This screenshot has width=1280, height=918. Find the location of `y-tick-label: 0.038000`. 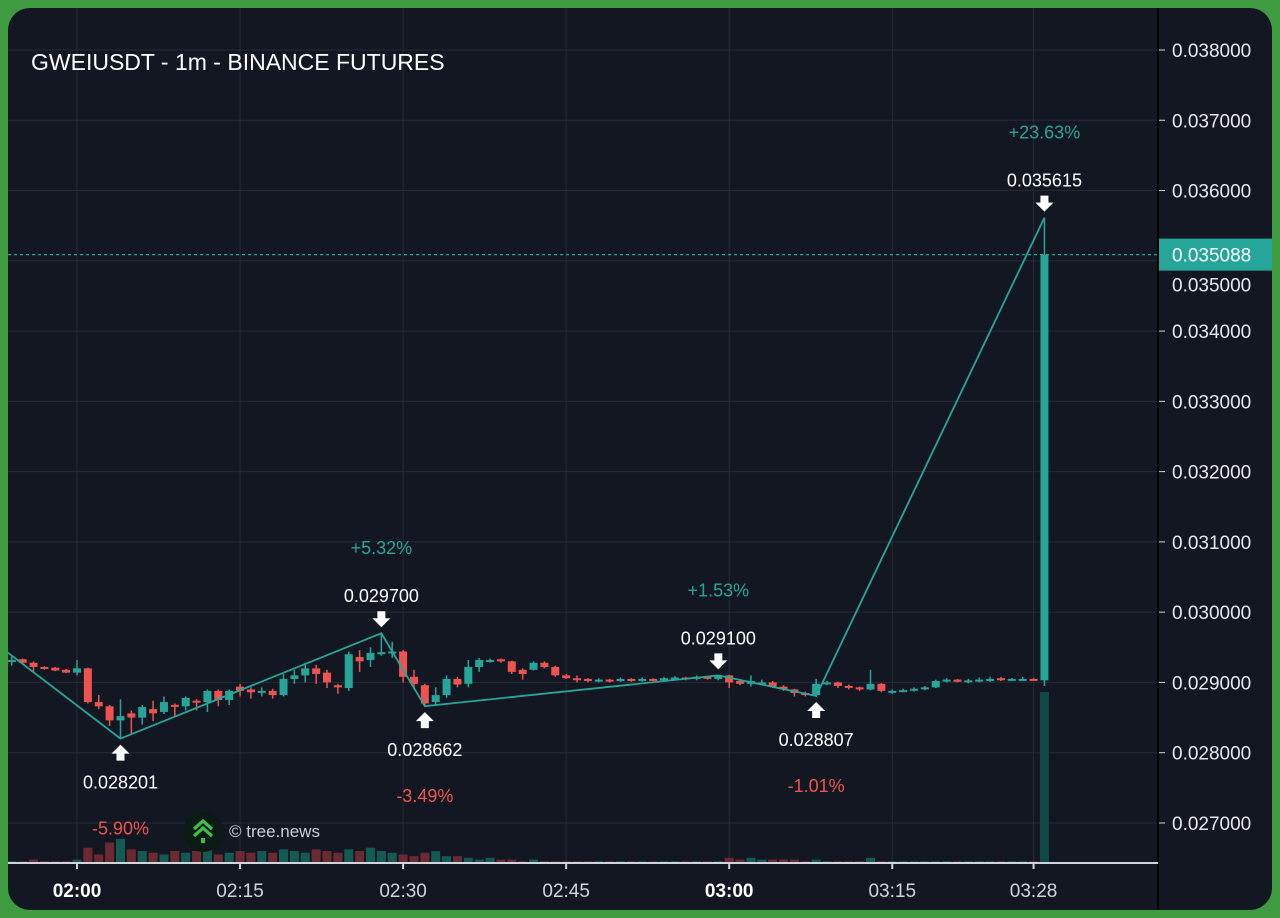

y-tick-label: 0.038000 is located at coordinates (1211, 51).